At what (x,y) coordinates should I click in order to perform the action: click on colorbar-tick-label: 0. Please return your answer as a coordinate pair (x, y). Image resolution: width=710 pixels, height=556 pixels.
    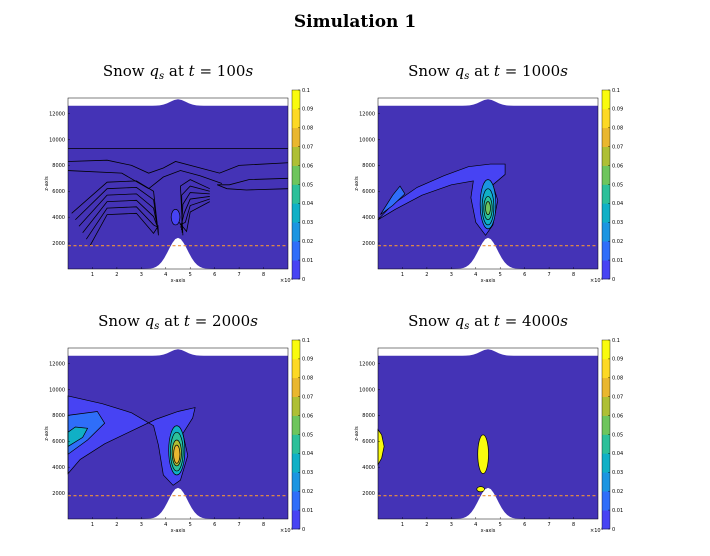
    Looking at the image, I should click on (303, 530).